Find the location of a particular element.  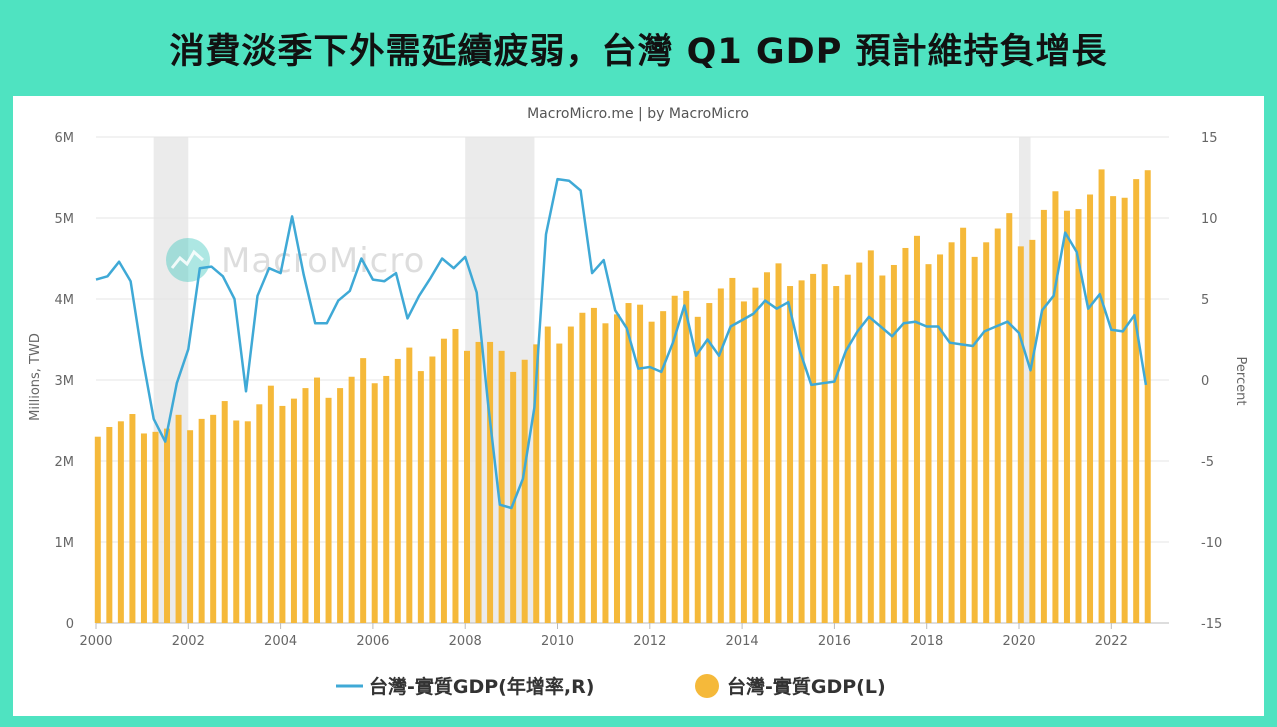

right-axis-tick-label: 15 is located at coordinates (1209, 138).